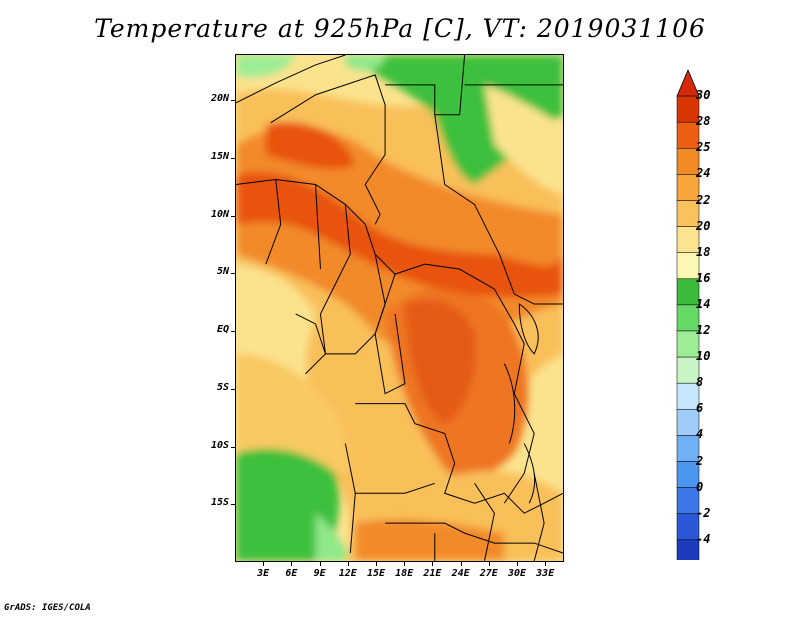 The height and width of the screenshot is (618, 800). Describe the element at coordinates (291, 573) in the screenshot. I see `x-tick-label: 6E` at that location.